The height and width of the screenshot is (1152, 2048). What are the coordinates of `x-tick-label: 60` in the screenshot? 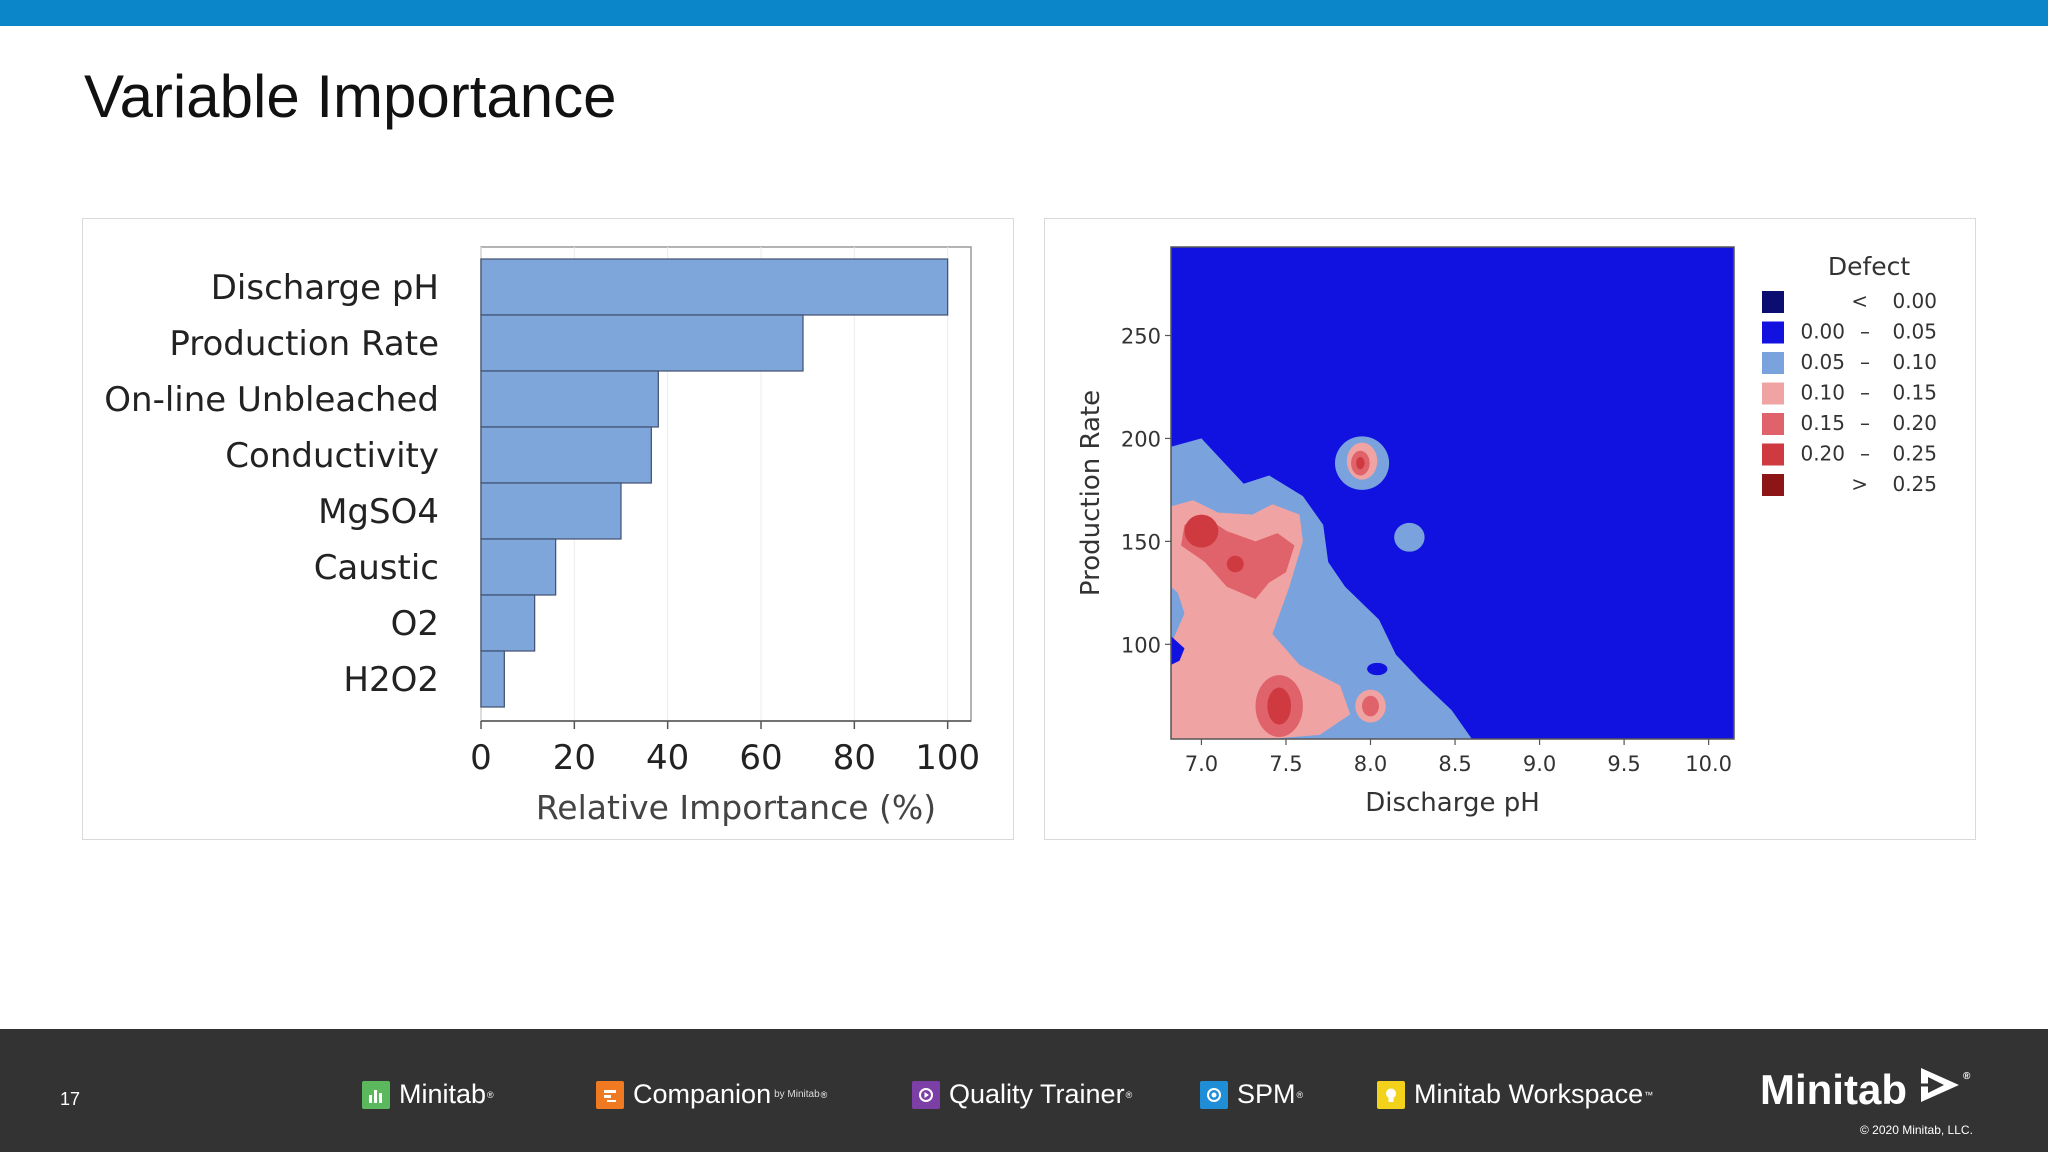 It's located at (760, 758).